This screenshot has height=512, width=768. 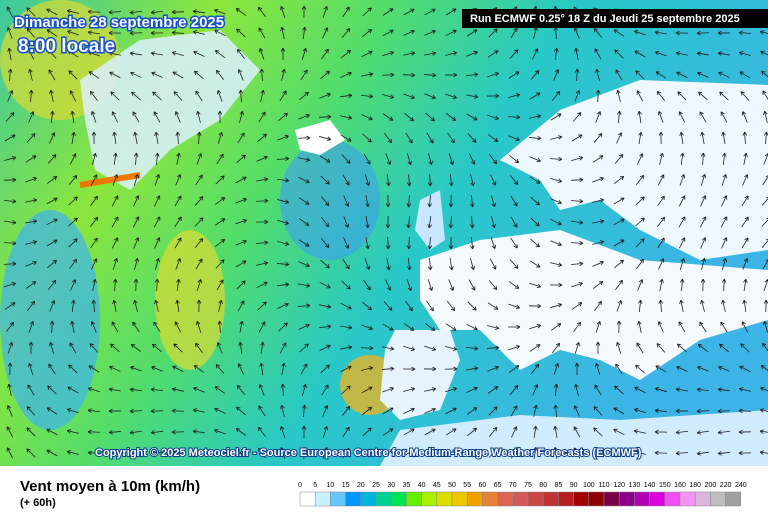 I want to click on iberia, so click(x=420, y=375).